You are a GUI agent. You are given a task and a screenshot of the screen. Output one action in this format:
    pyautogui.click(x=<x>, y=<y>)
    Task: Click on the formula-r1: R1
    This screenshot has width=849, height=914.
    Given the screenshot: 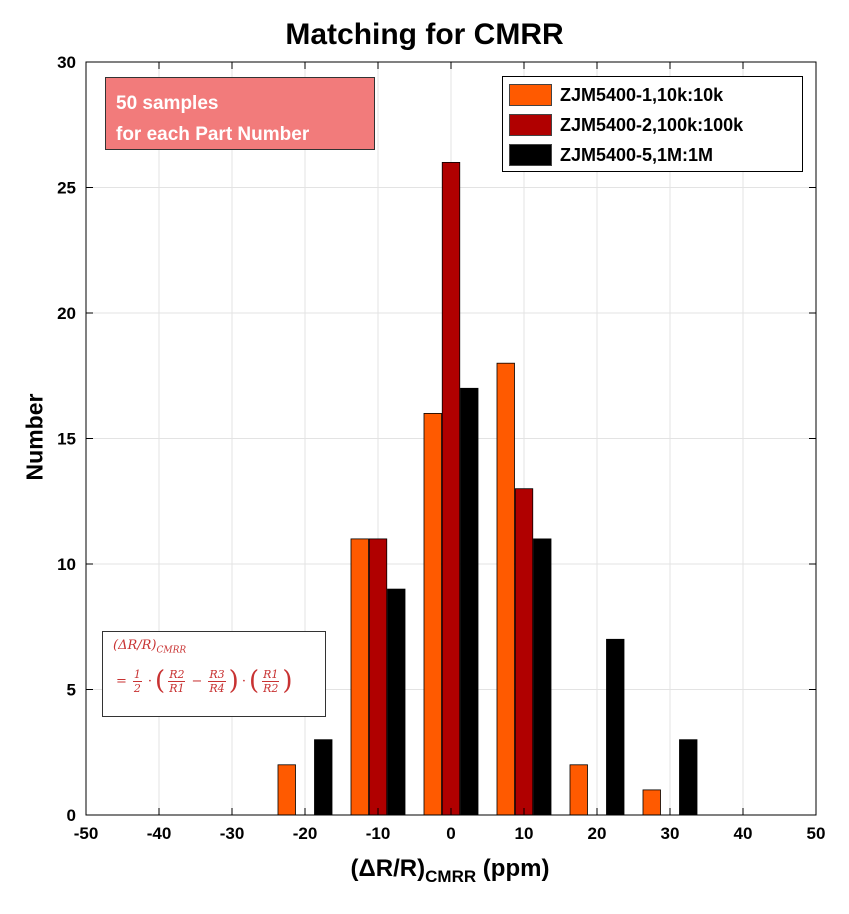 What is the action you would take?
    pyautogui.click(x=177, y=688)
    